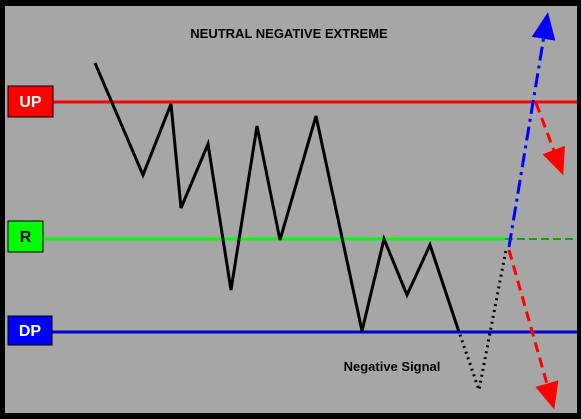 The image size is (581, 419). Describe the element at coordinates (549, 139) in the screenshot. I see `reversal-arrow-upper` at that location.